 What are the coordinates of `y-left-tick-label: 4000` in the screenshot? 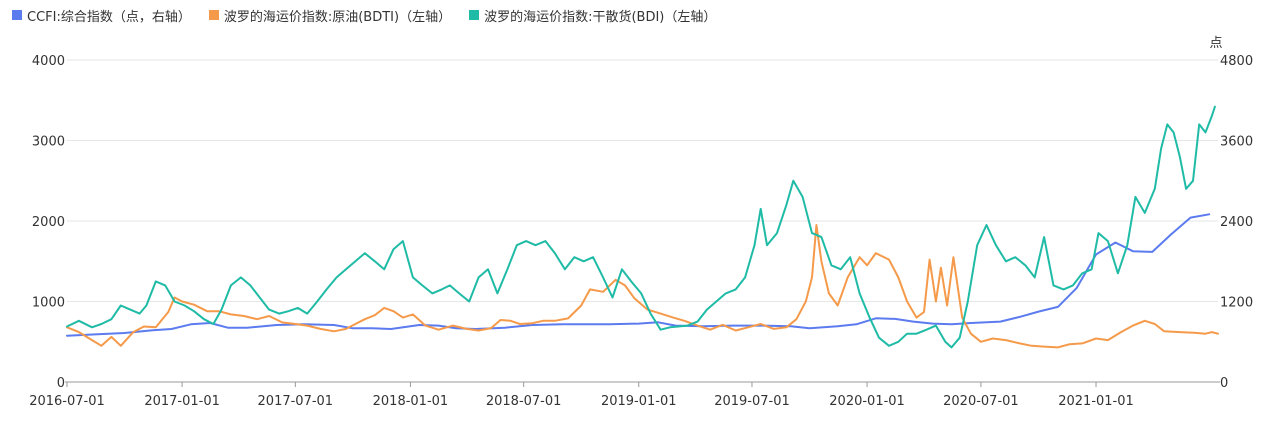 It's located at (48, 61).